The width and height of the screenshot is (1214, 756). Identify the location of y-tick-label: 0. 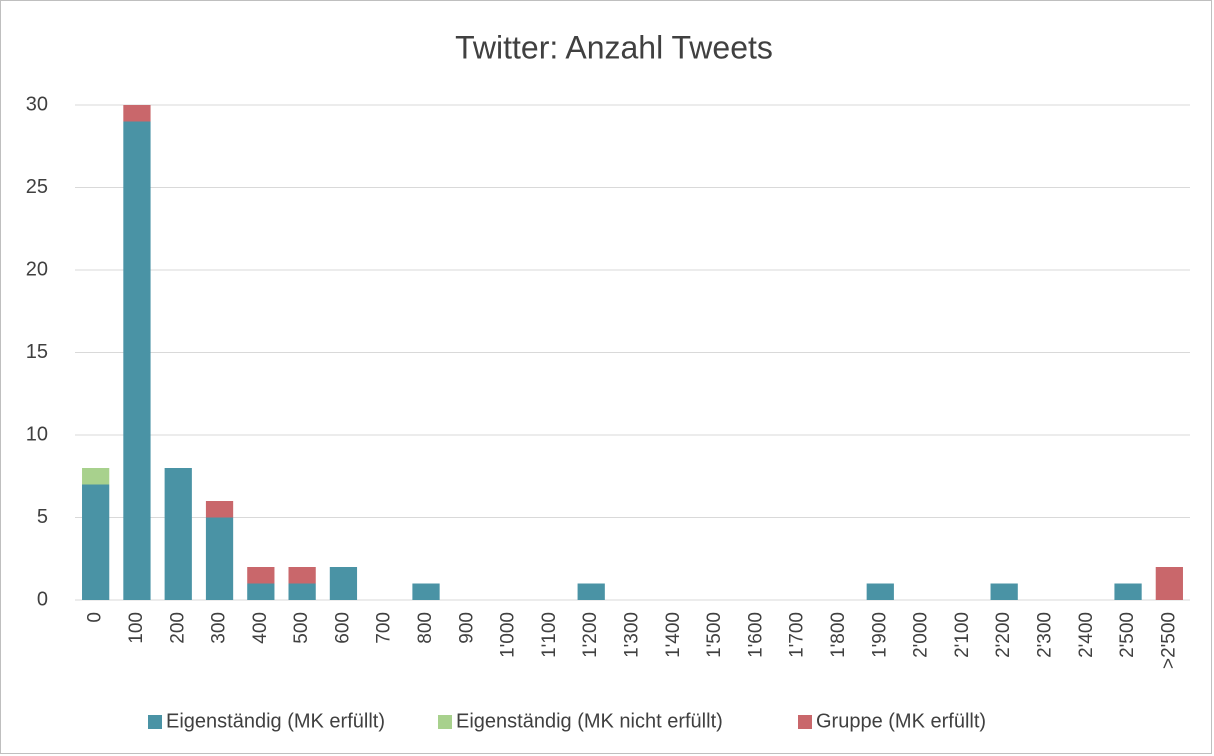
(42, 599).